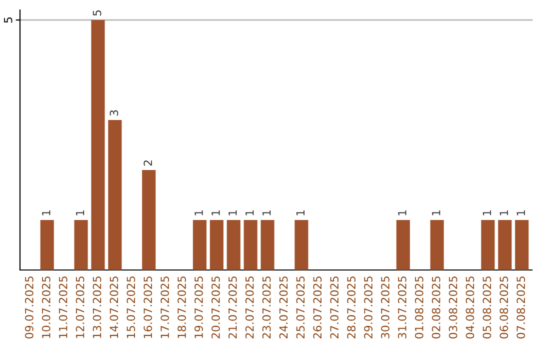  Describe the element at coordinates (487, 307) in the screenshot. I see `x-tick-label: 05.08.2025` at that location.